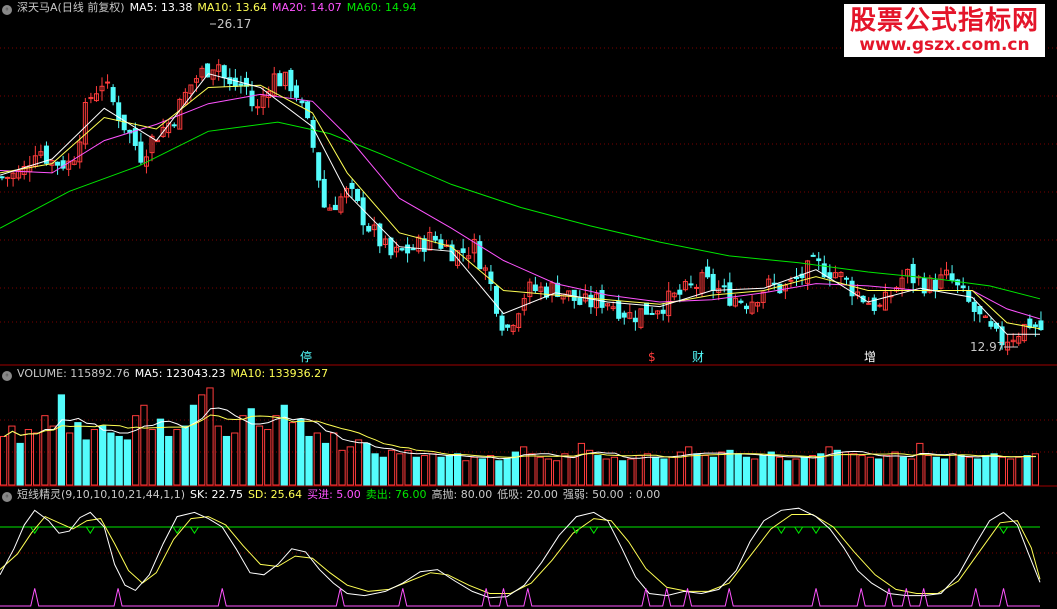 The image size is (1057, 609). Describe the element at coordinates (71, 7) in the screenshot. I see `stock-title: 深天马A(日线 前复权)` at that location.